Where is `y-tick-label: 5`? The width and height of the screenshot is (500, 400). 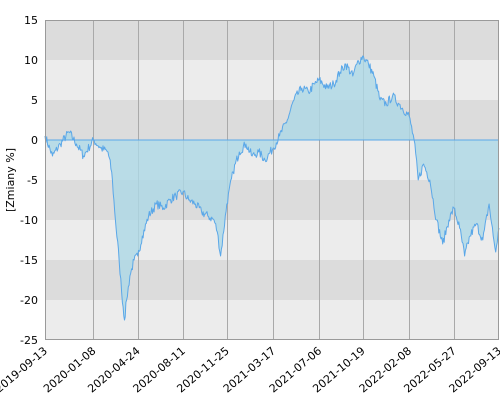 y-tick-label: 5 is located at coordinates (34, 100).